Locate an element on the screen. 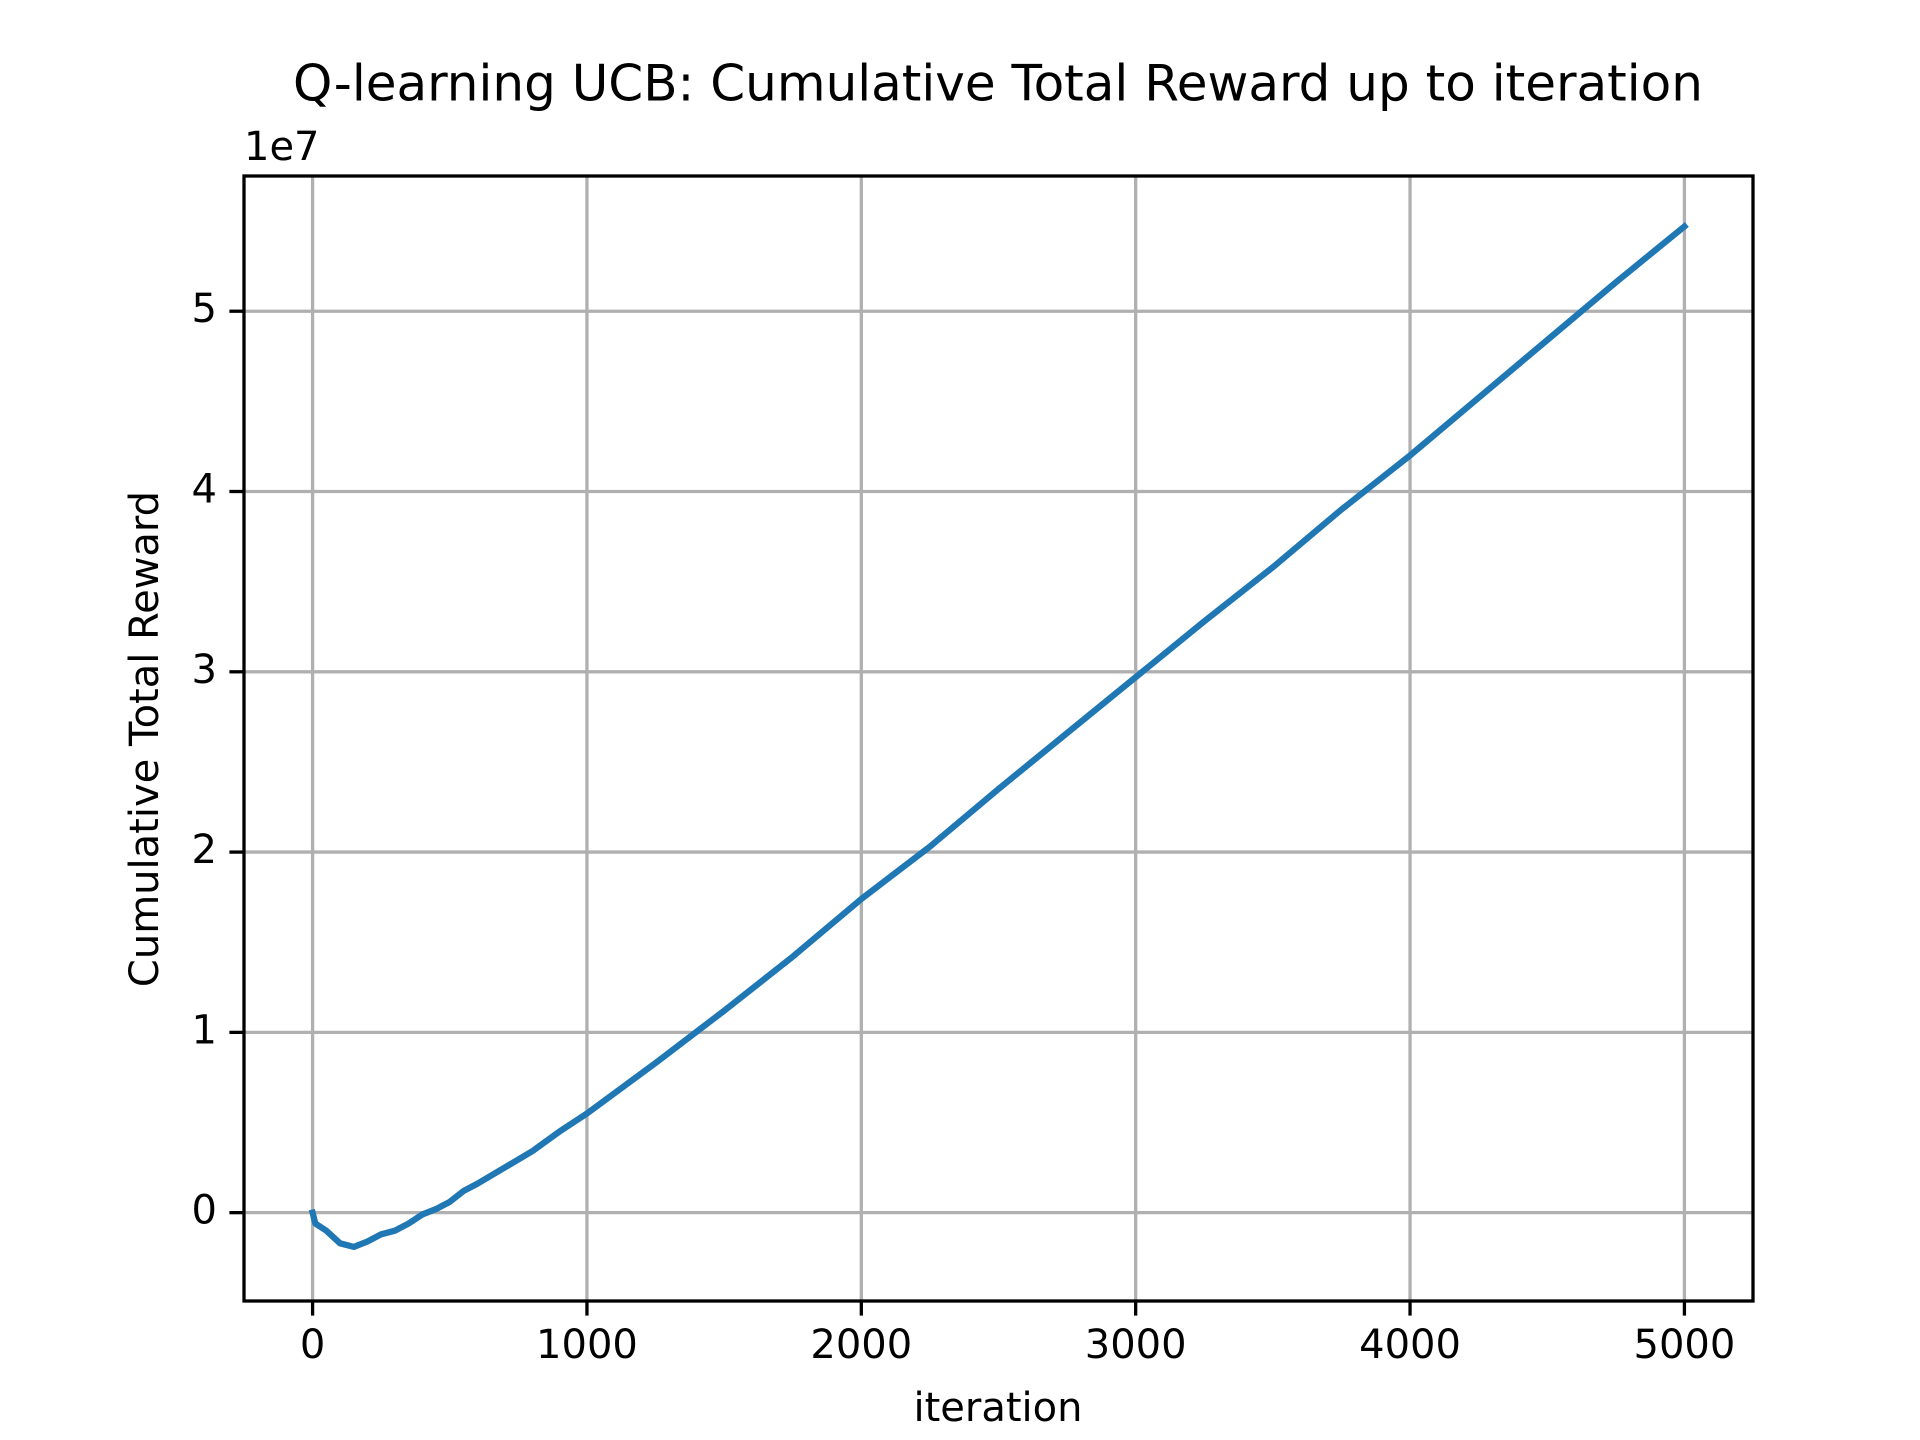 The image size is (1920, 1440). y-tick-label: 1 is located at coordinates (204, 1030).